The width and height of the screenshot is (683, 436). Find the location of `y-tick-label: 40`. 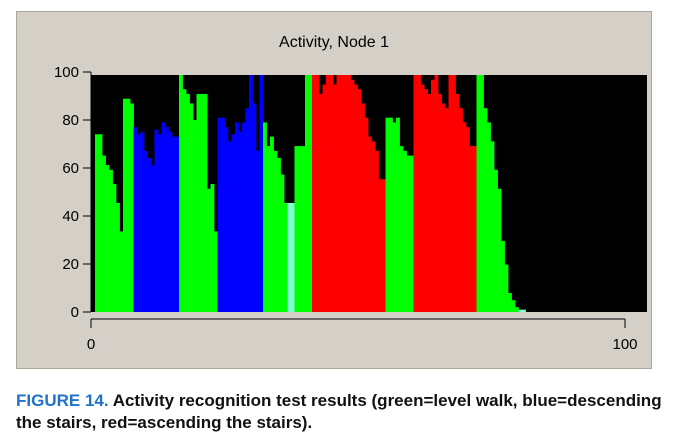

y-tick-label: 40 is located at coordinates (70, 216).